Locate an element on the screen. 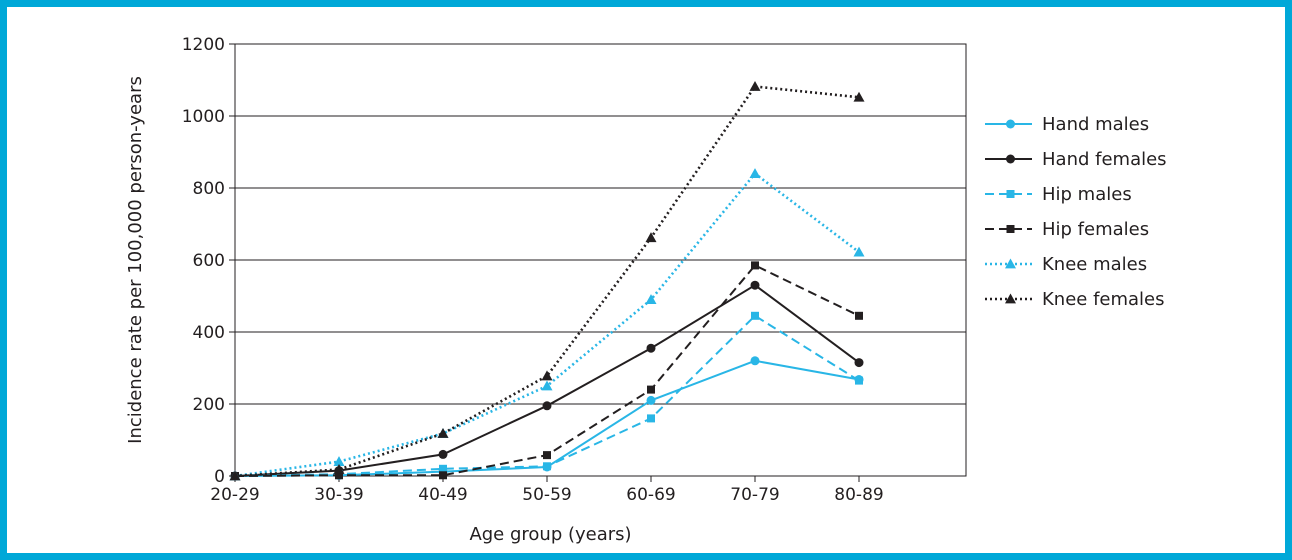 This screenshot has height=560, width=1292. y-tick-label: 1200 is located at coordinates (203, 45).